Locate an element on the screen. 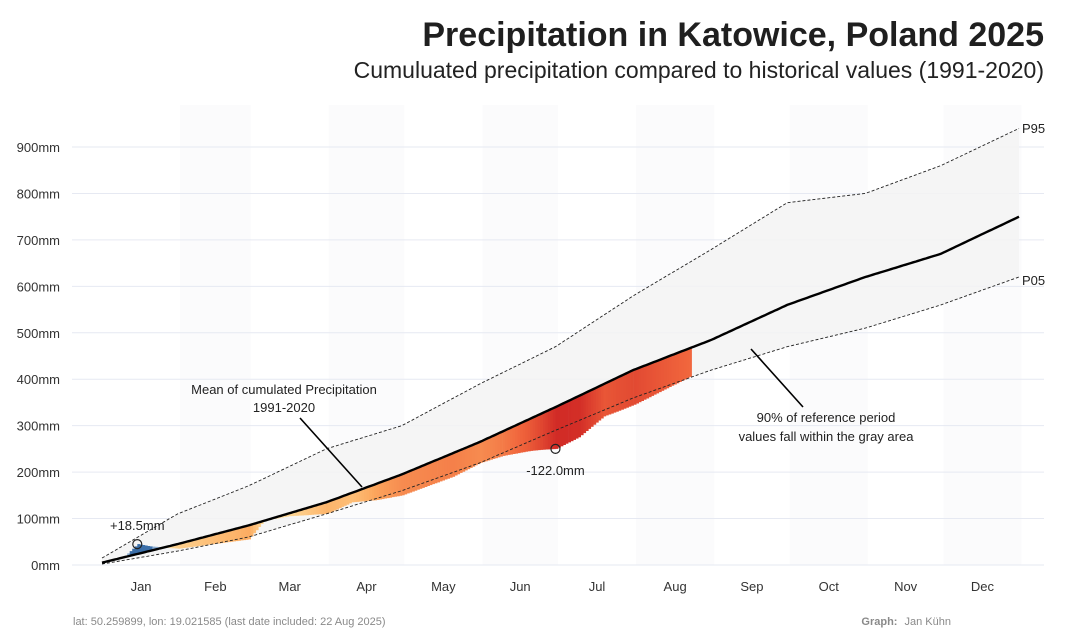 The height and width of the screenshot is (639, 1066). footer-credit: Graph: Jan Kühn is located at coordinates (906, 622).